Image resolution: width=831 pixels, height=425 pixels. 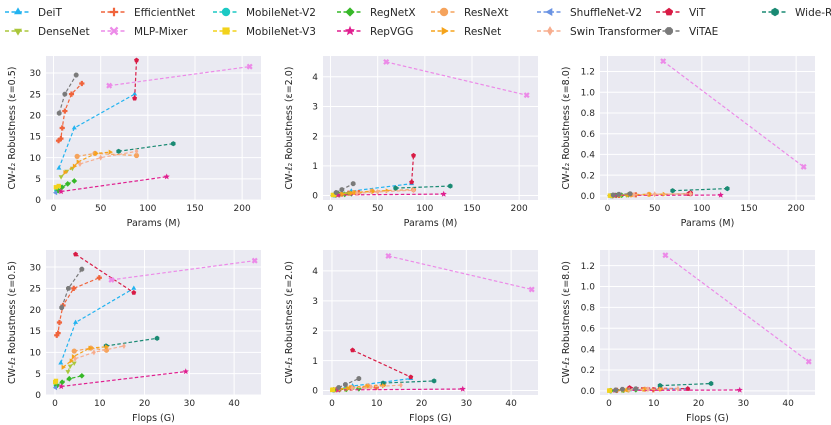 What do you see at coordinates (412, 168) in the screenshot?
I see `series-vit` at bounding box center [412, 168].